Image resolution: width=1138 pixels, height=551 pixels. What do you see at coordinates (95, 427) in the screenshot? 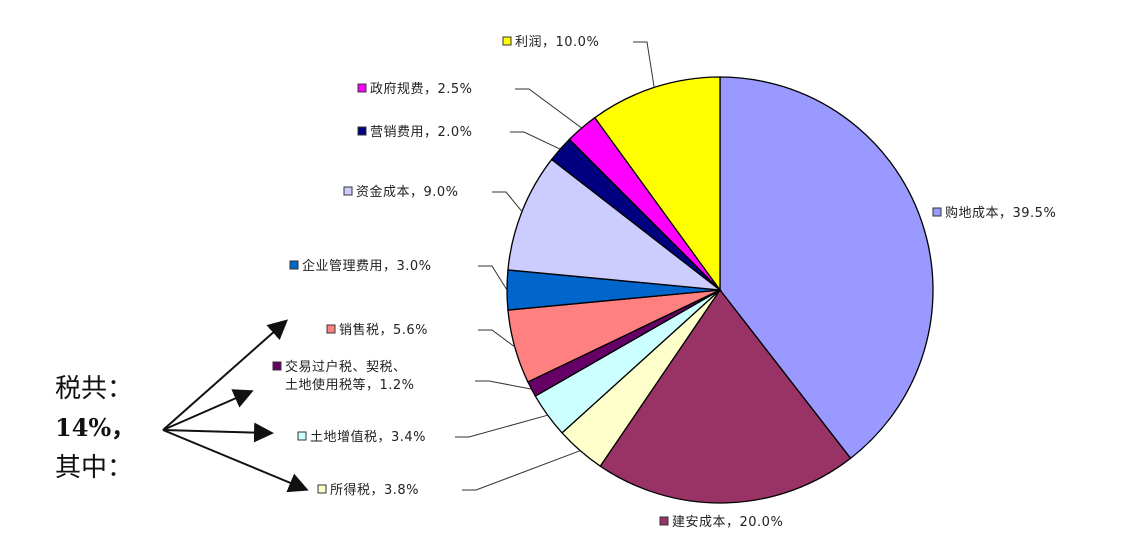
I see `annotation-line-1: 14%，` at bounding box center [95, 427].